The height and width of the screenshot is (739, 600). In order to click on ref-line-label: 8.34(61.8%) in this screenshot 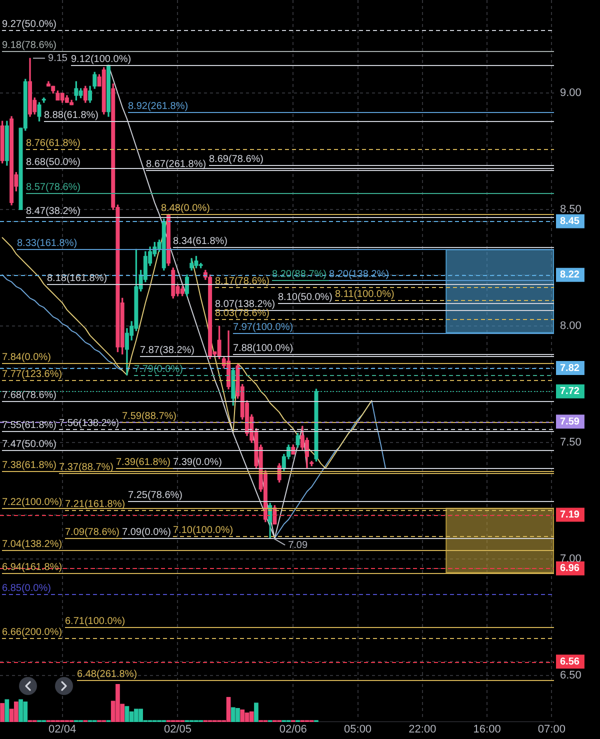, I will do `click(200, 241)`.